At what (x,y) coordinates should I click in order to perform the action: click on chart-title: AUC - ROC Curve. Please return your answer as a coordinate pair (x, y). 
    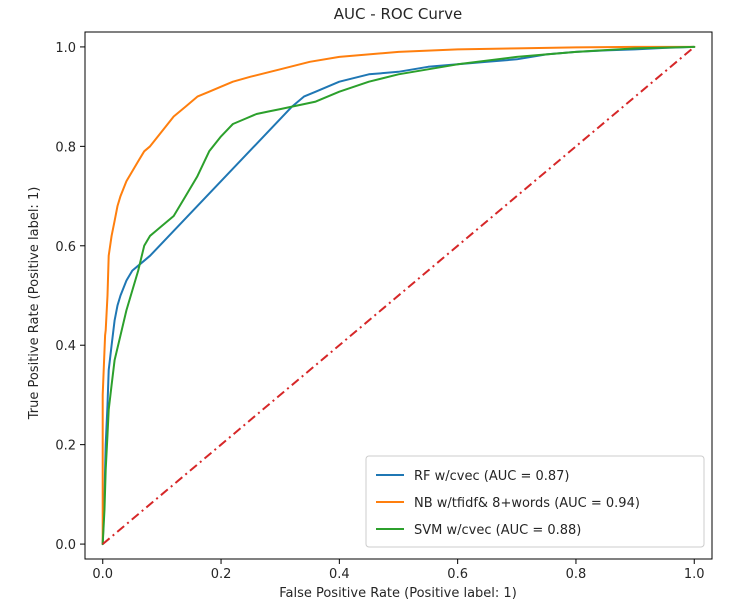
    Looking at the image, I should click on (398, 14).